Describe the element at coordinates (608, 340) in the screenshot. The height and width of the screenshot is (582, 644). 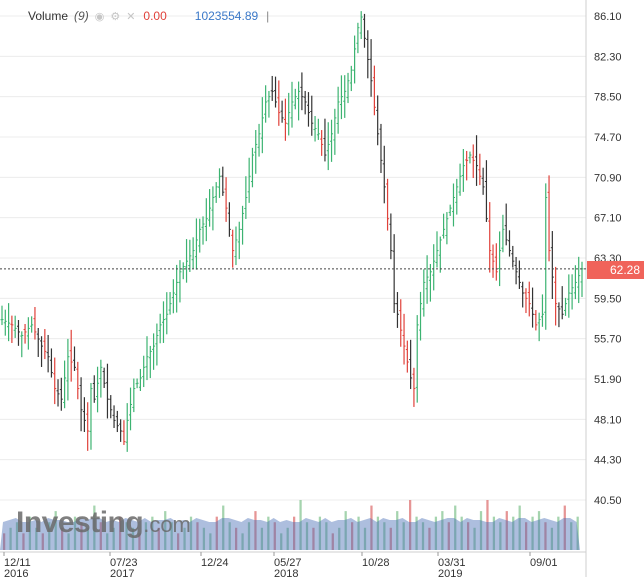
I see `y-tick-label: 55.70` at that location.